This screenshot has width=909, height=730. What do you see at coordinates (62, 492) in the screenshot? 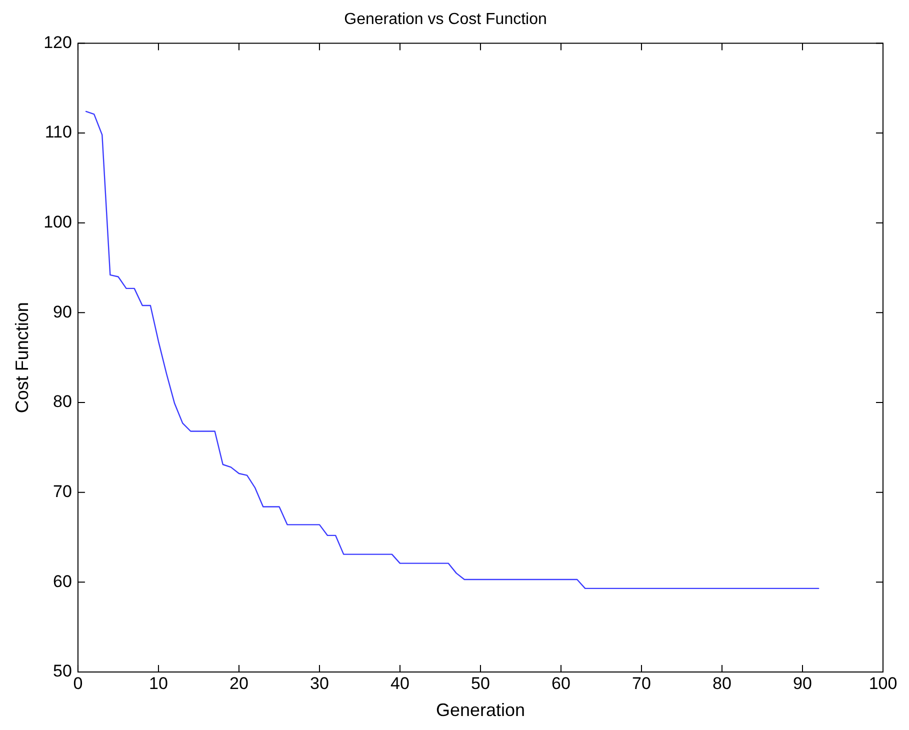
I see `y-tick-label: 70` at bounding box center [62, 492].